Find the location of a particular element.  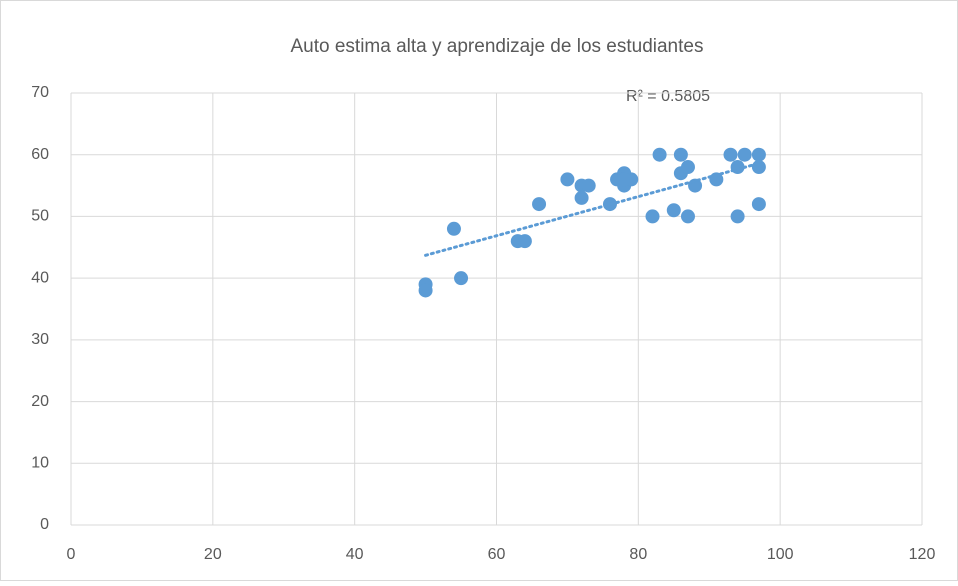

x-tick-label: 80 is located at coordinates (638, 554).